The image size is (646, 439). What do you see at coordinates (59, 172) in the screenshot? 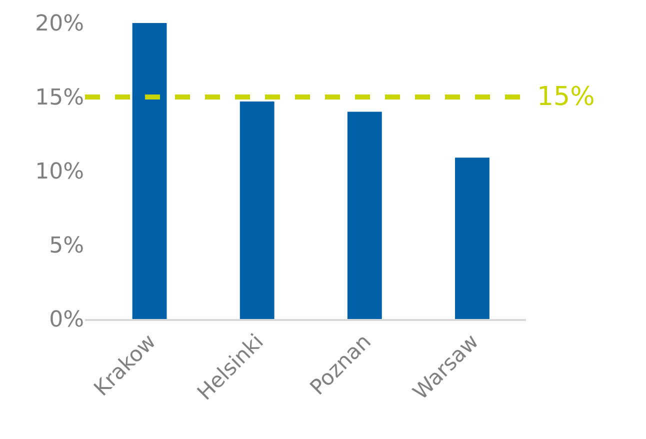
I see `y-tick-label: 10%` at bounding box center [59, 172].